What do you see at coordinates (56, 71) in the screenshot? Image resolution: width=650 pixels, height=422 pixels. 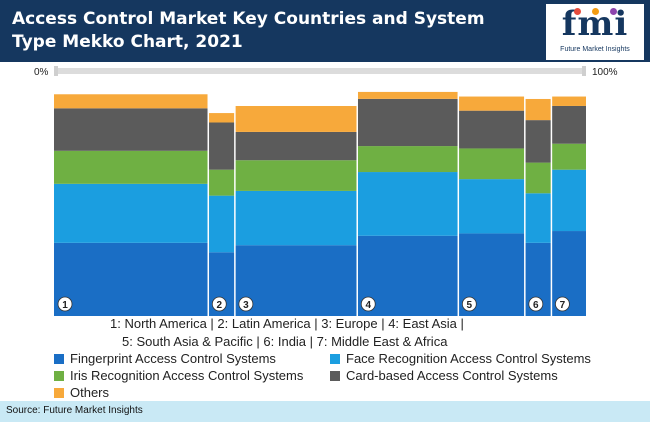 I see `x-axis-tick-start` at bounding box center [56, 71].